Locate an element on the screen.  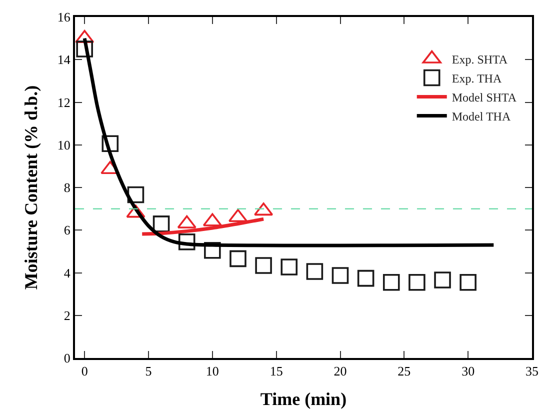
x-tick-label: 5 is located at coordinates (148, 371).